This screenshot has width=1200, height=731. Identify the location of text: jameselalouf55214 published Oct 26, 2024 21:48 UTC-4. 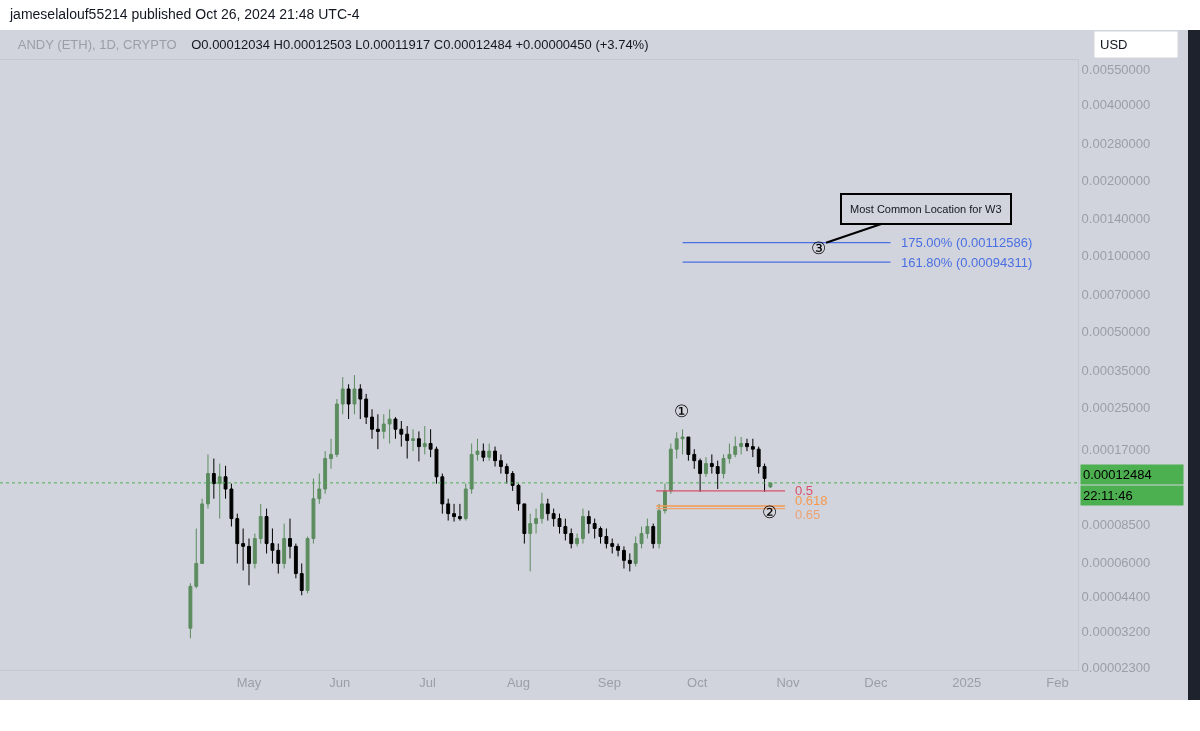
(600, 15).